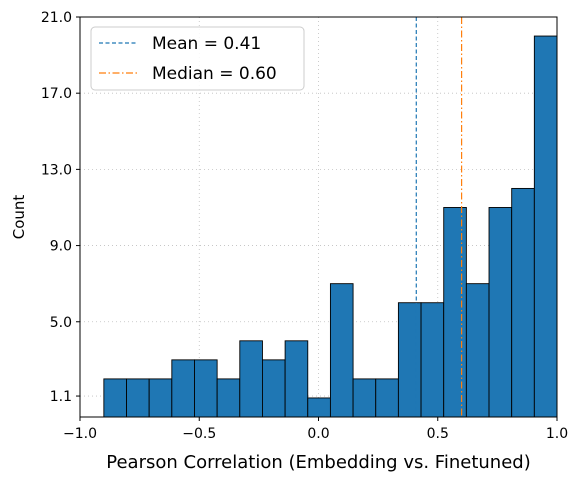 Image resolution: width=581 pixels, height=480 pixels. I want to click on x-tick-label: −0.5, so click(199, 434).